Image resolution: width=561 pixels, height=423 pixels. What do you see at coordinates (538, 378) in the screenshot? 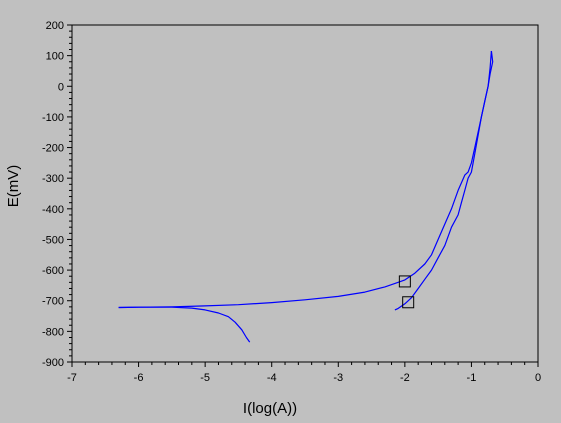
I see `x-tick-label: 0` at bounding box center [538, 378].